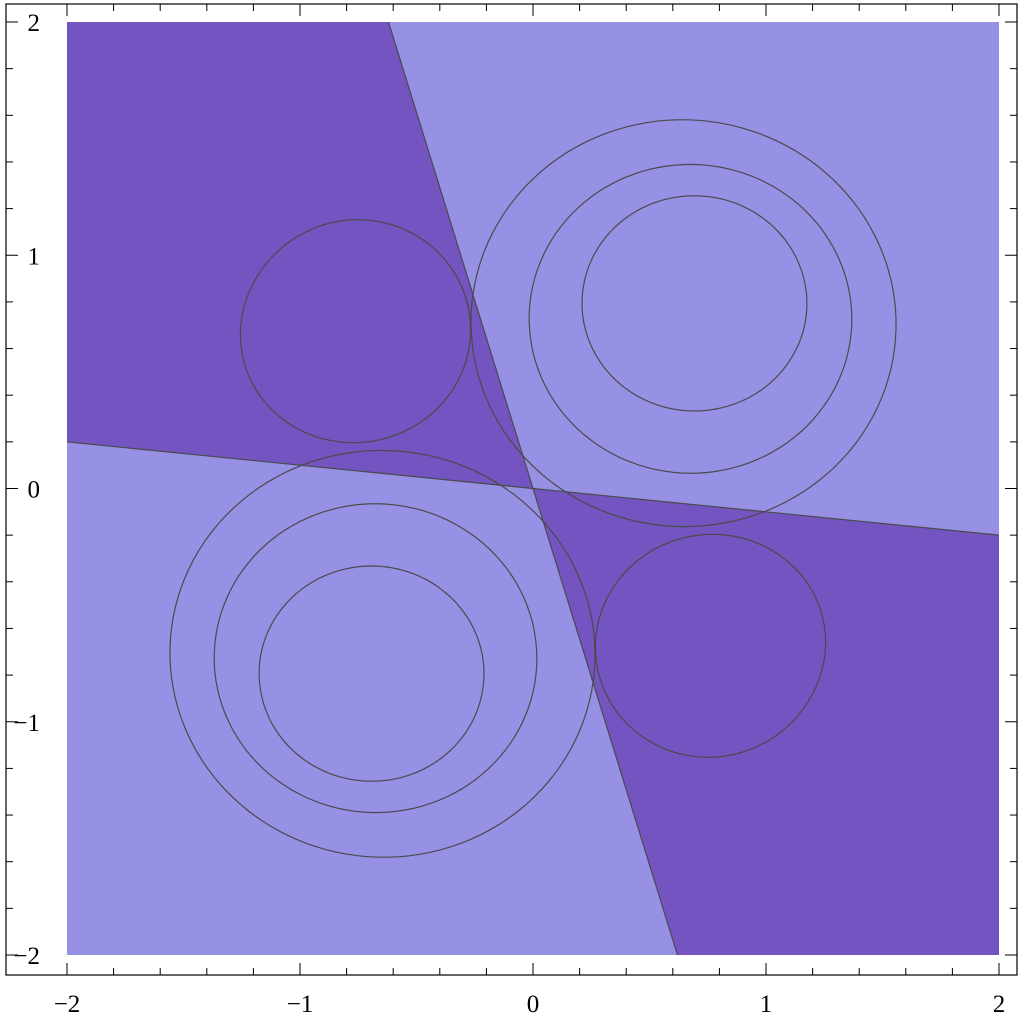  Describe the element at coordinates (999, 1004) in the screenshot. I see `x-tick-label: 2` at that location.